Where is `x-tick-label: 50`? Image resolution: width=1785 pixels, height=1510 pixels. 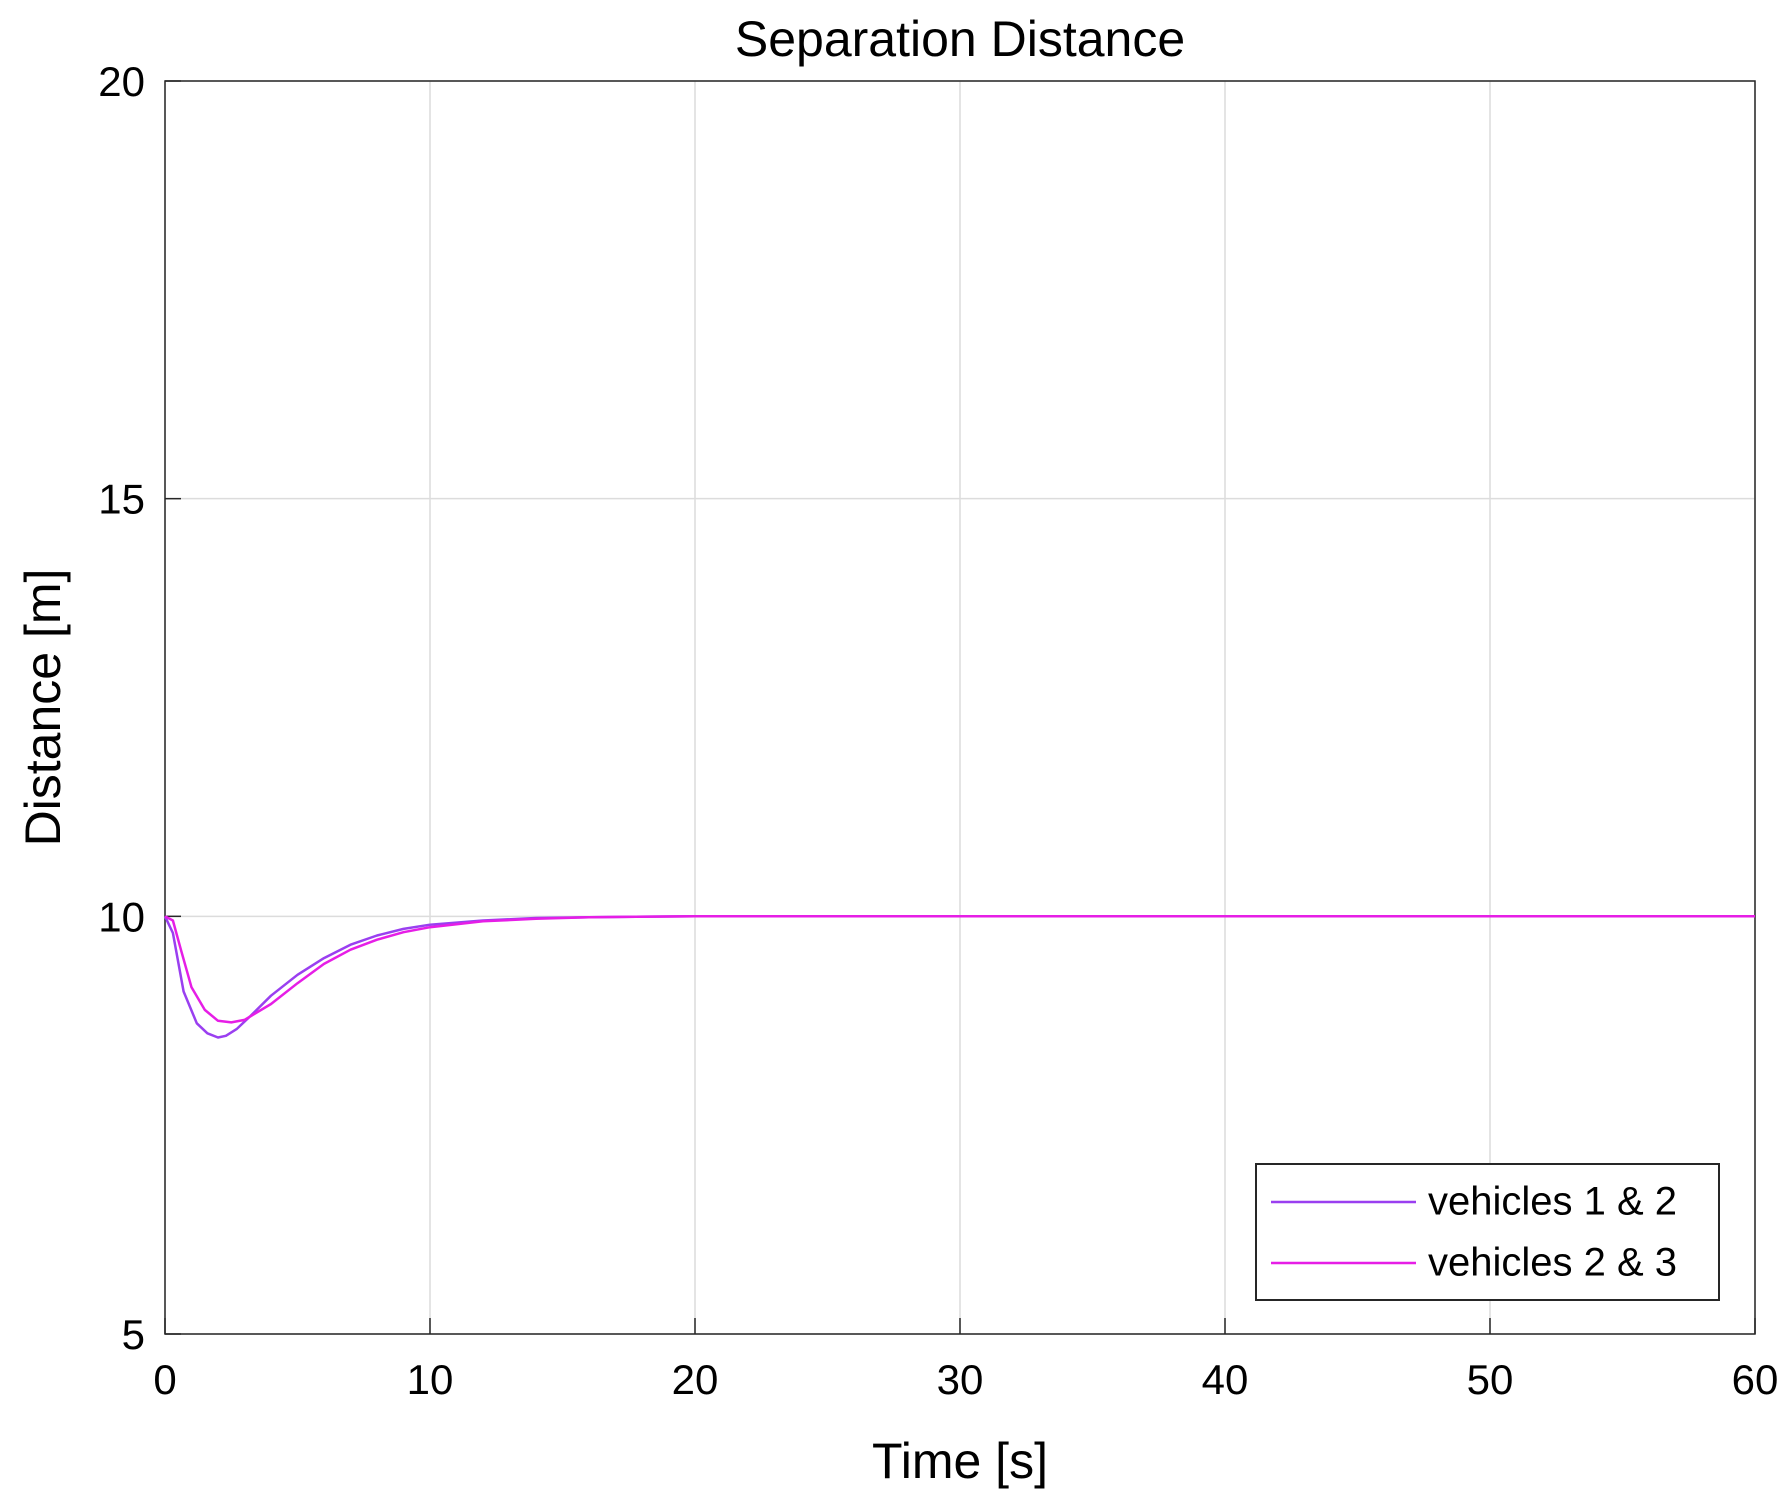 x-tick-label: 50 is located at coordinates (1490, 1379).